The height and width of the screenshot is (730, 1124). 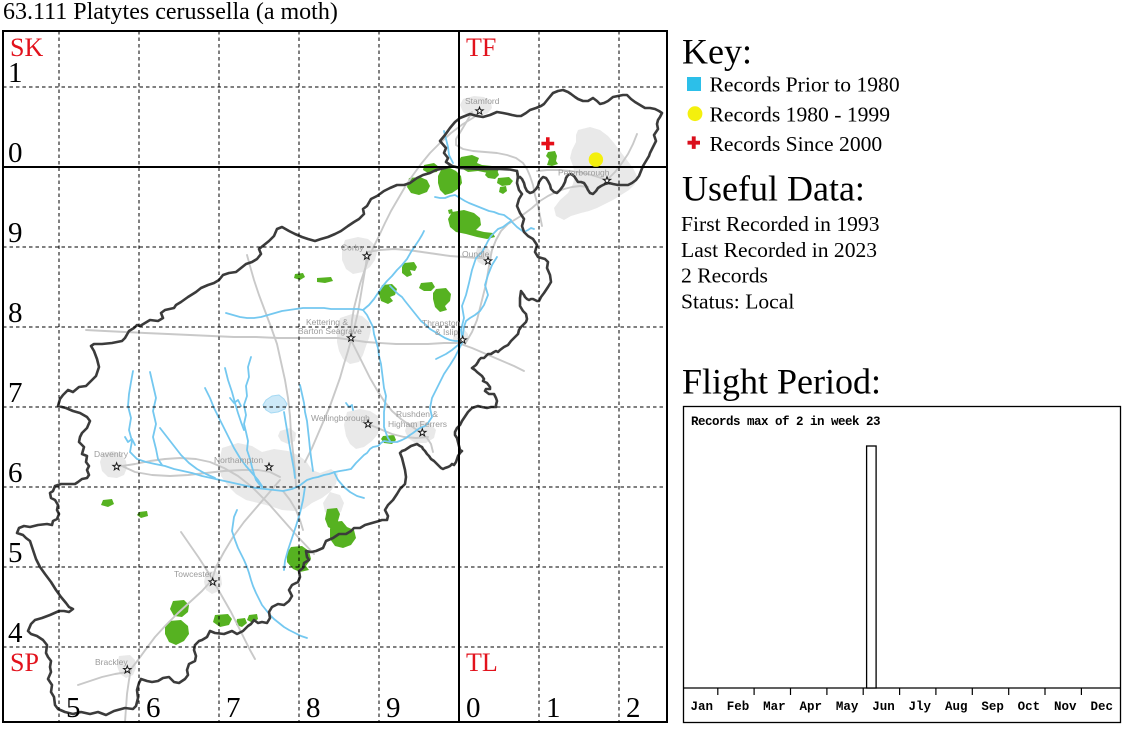 What do you see at coordinates (584, 173) in the screenshot?
I see `svg-text: Peterborough` at bounding box center [584, 173].